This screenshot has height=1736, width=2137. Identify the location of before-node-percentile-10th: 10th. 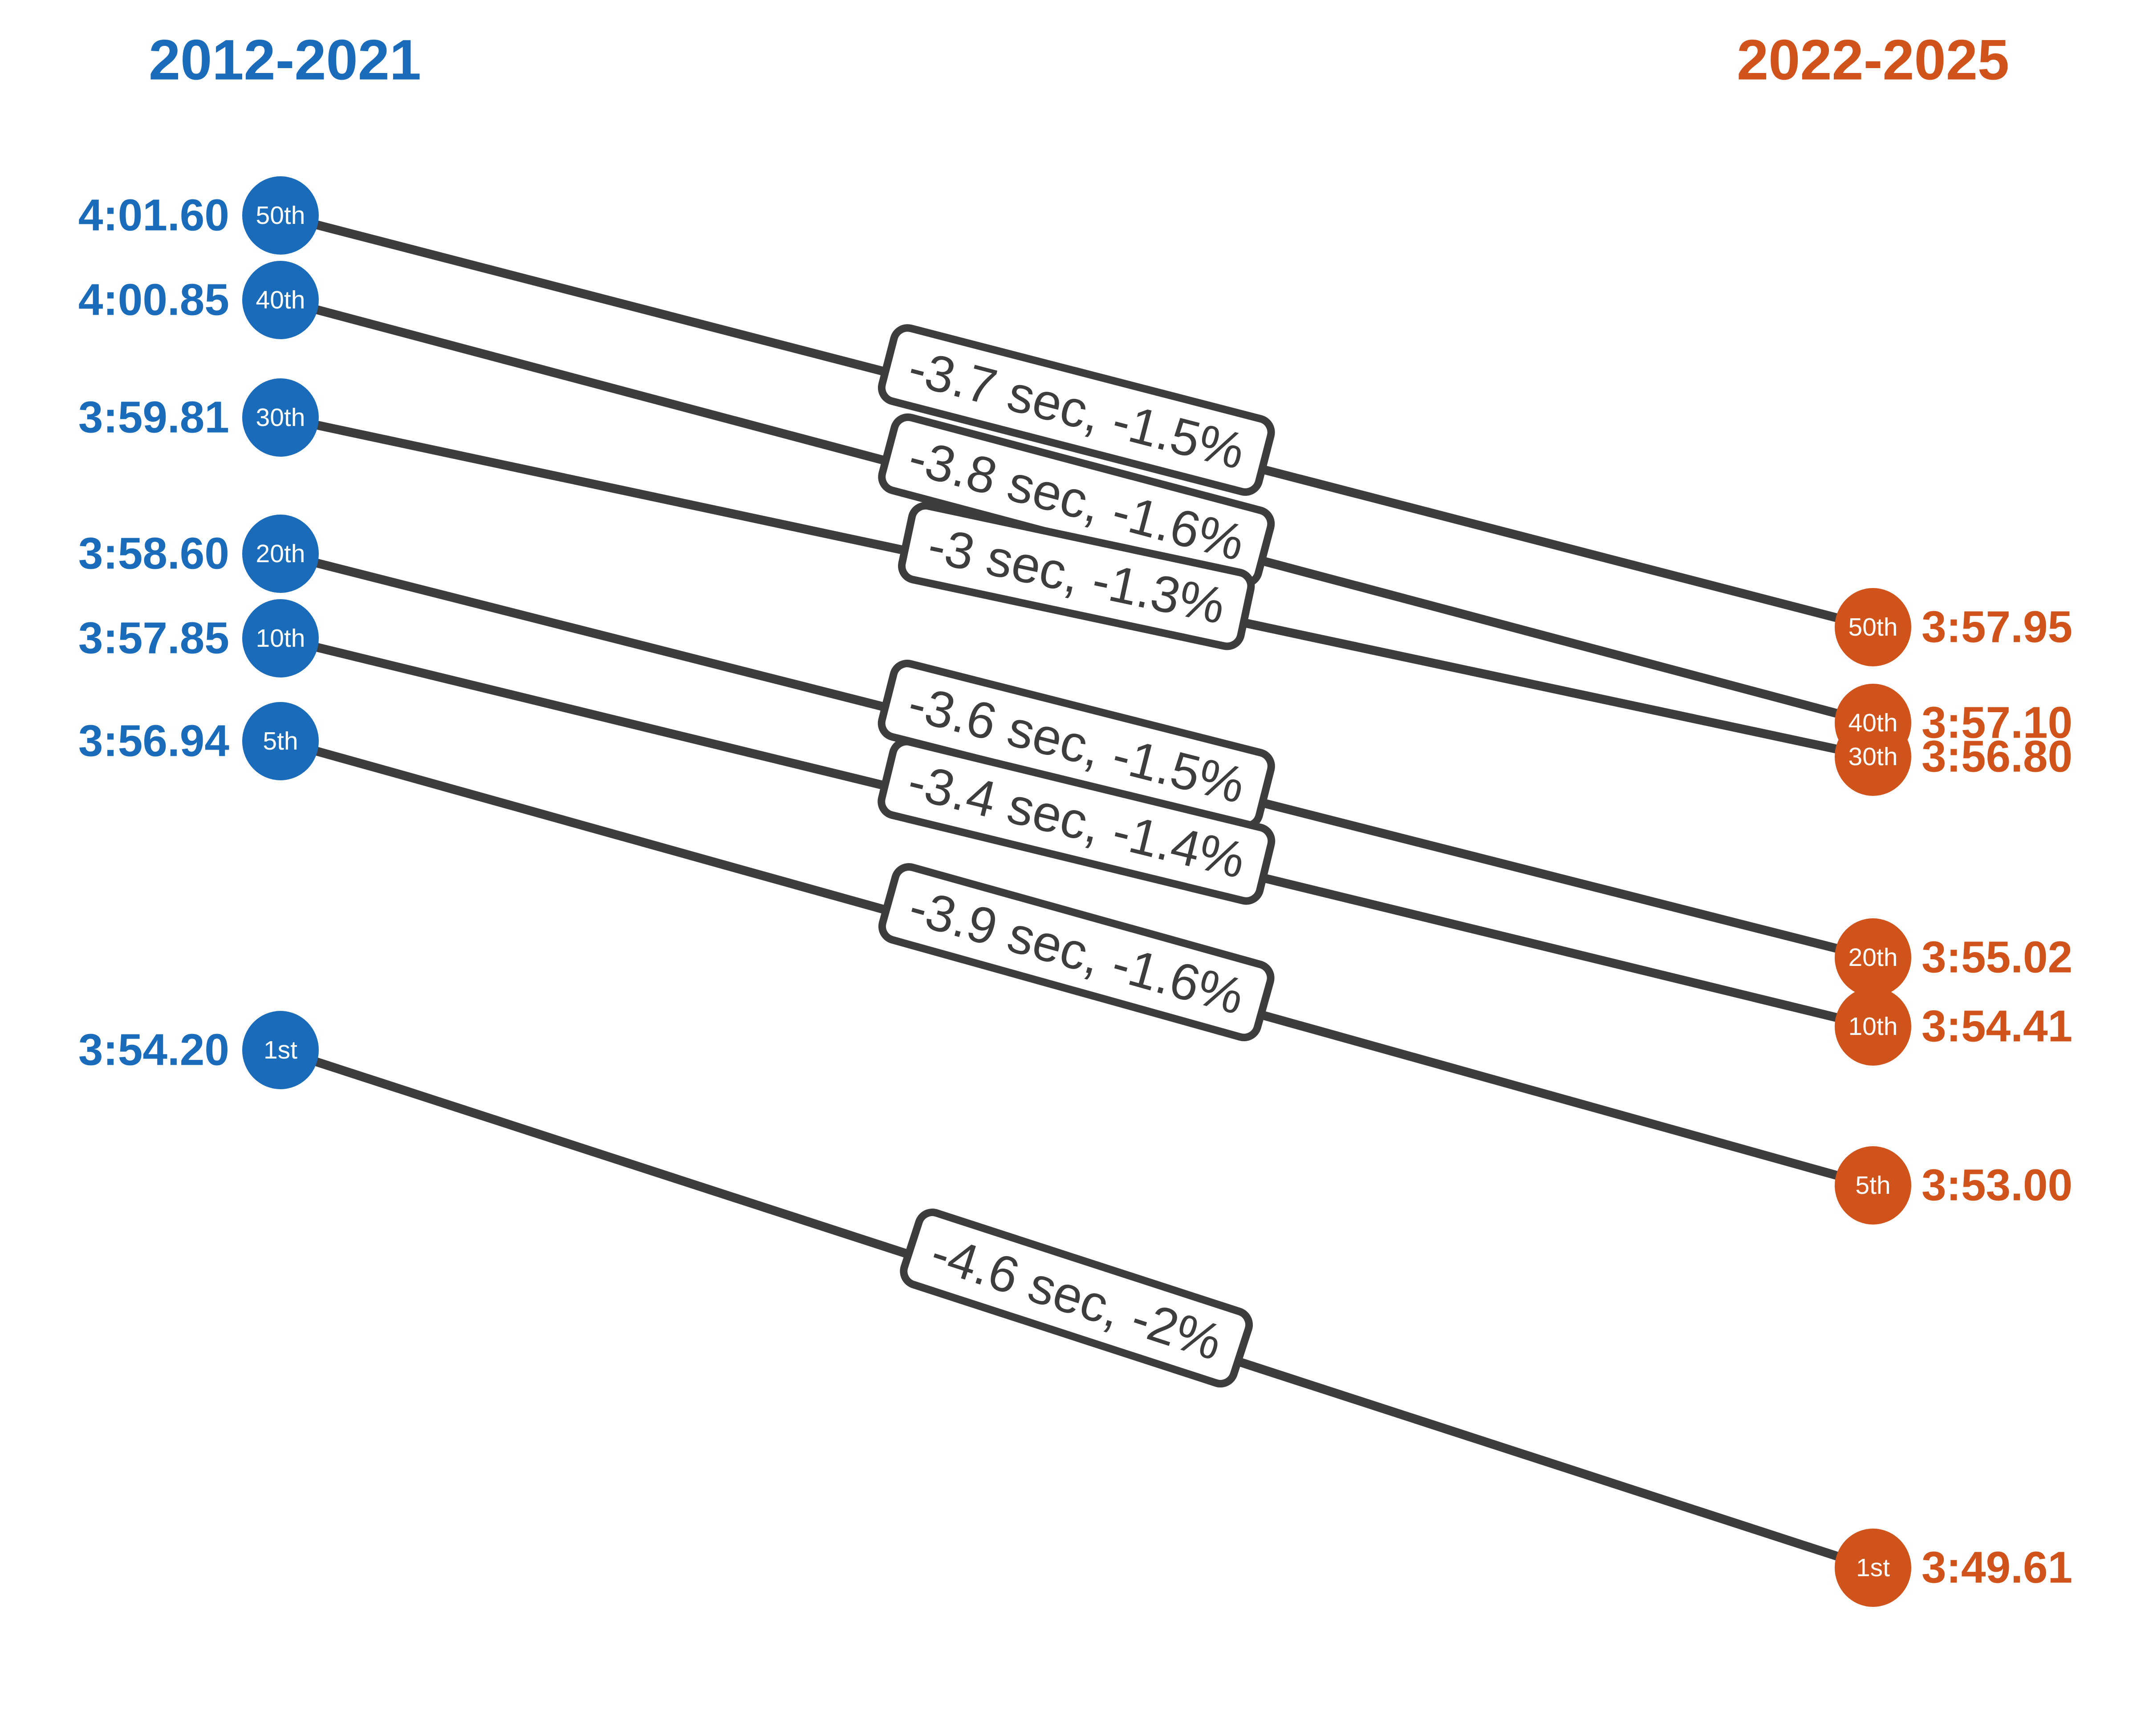
(280, 638).